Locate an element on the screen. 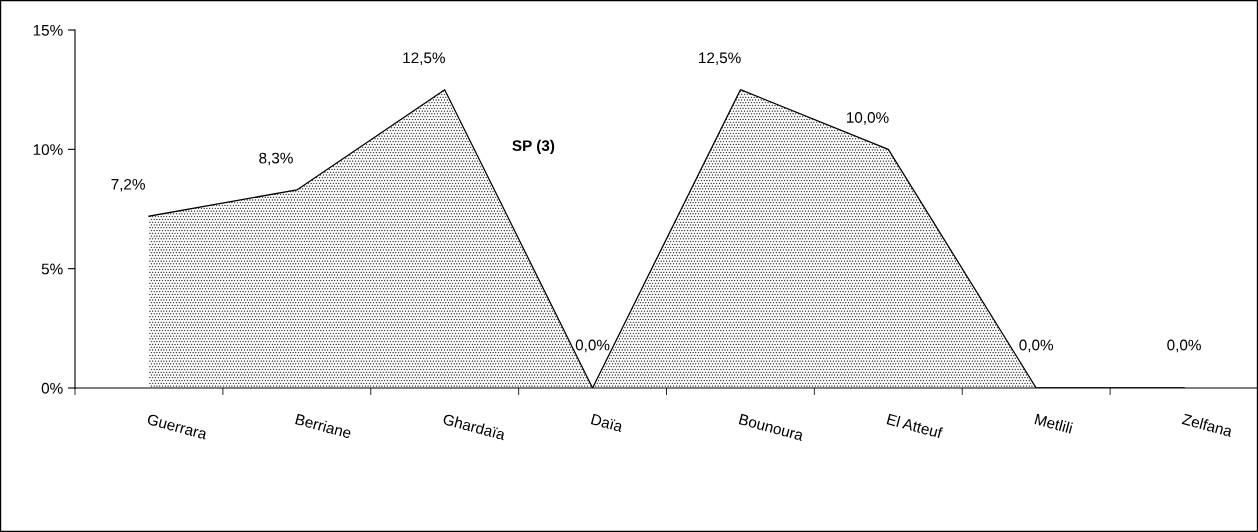 The height and width of the screenshot is (532, 1258). y-tick-label: 10% is located at coordinates (48, 150).